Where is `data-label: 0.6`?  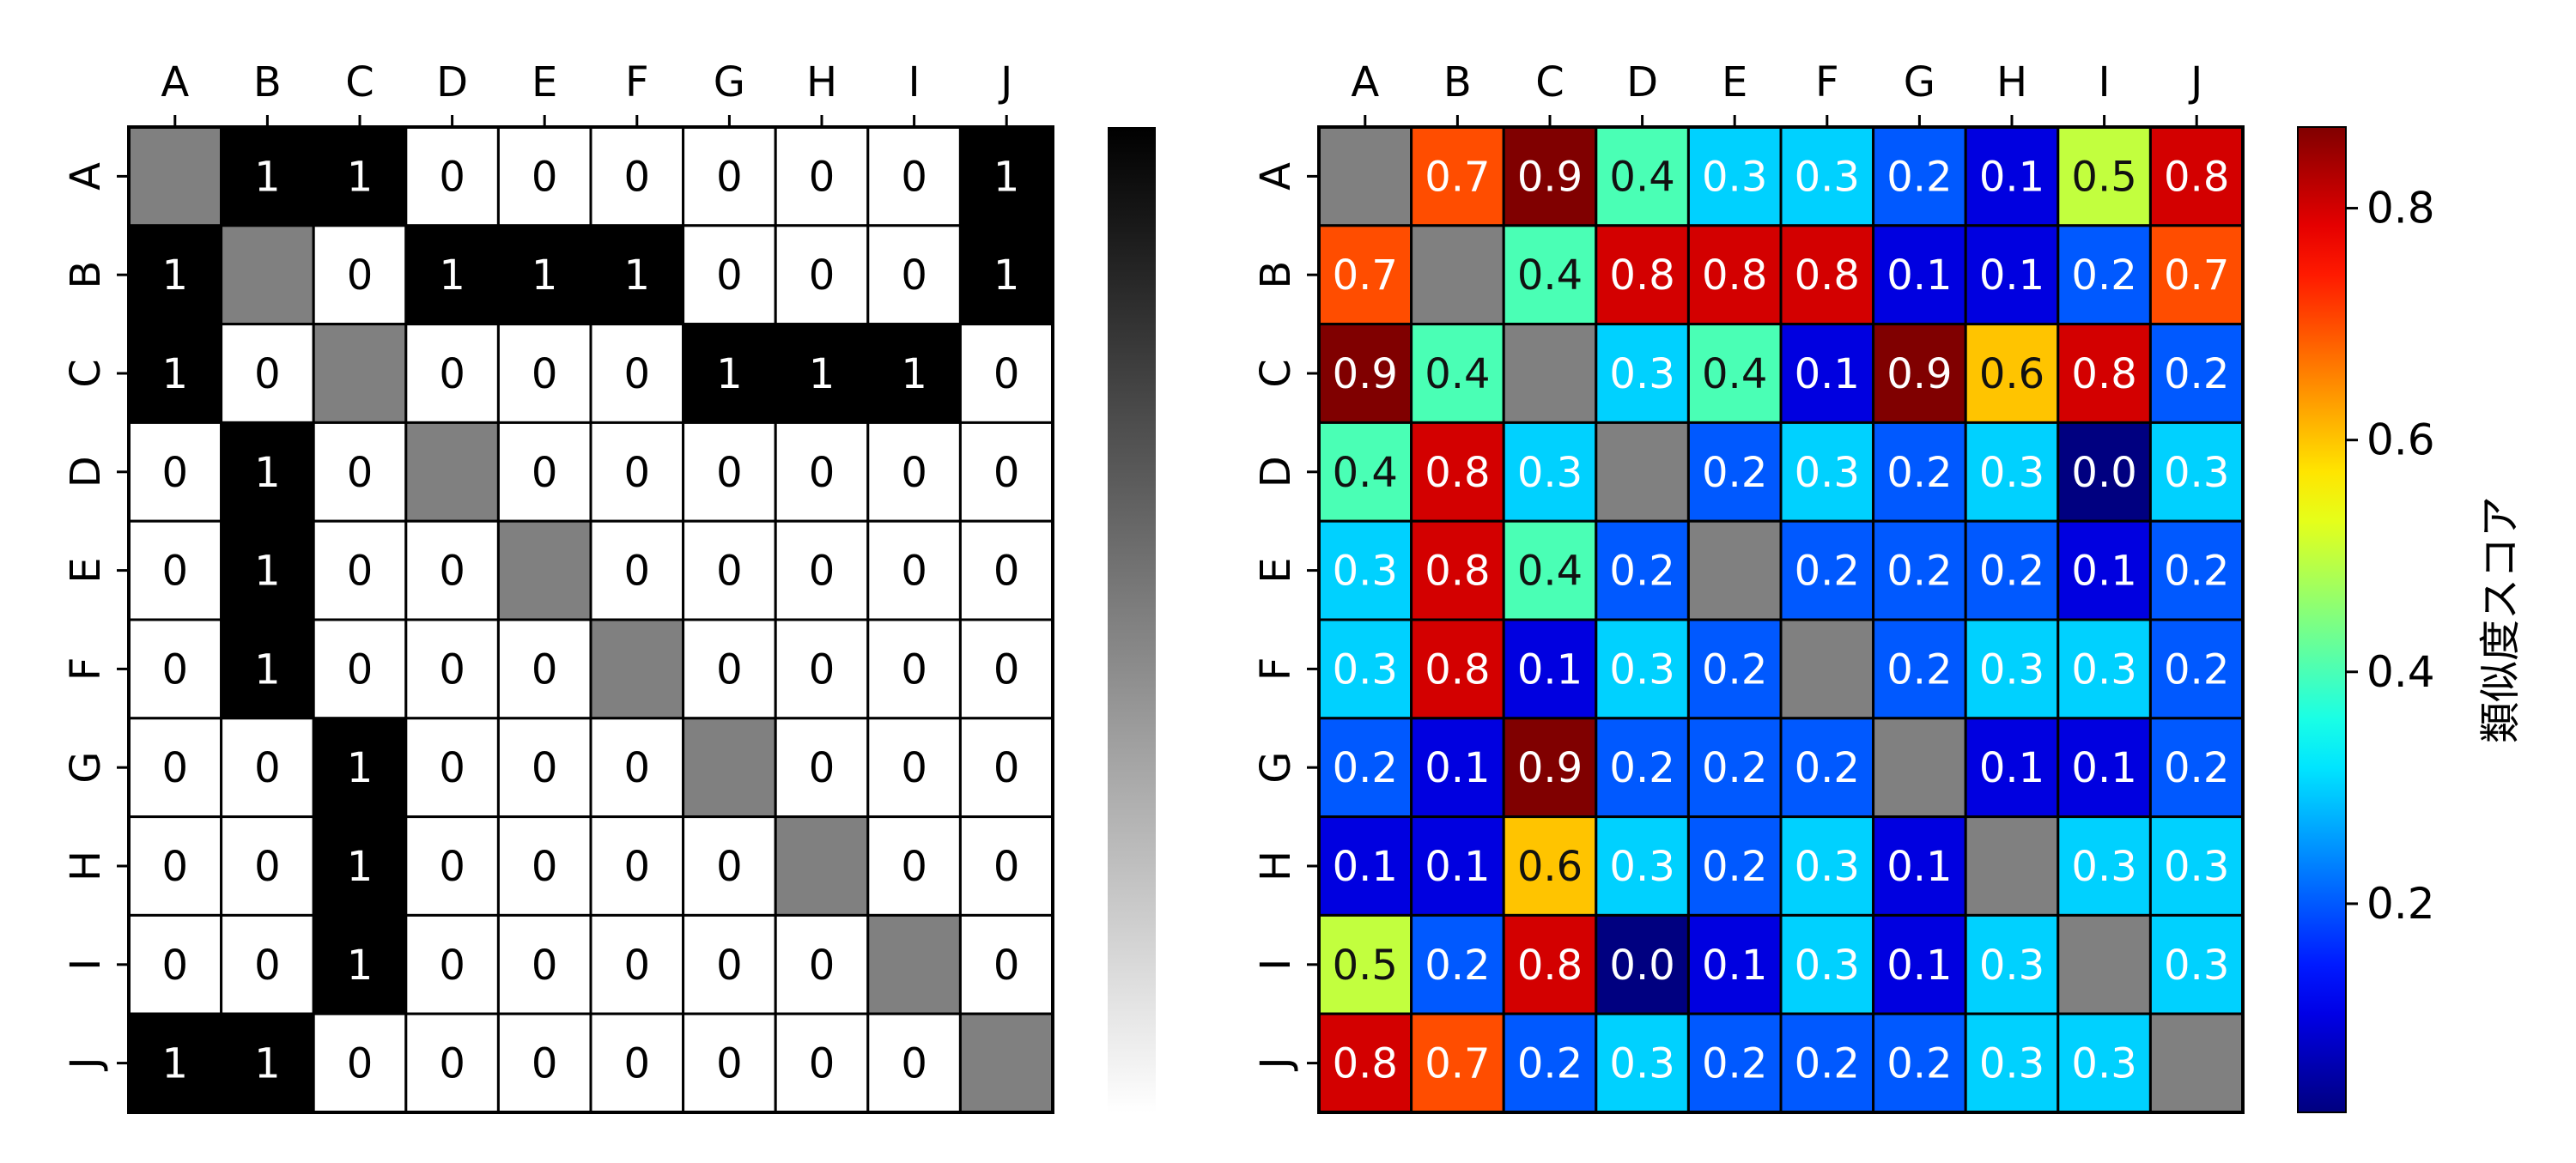 data-label: 0.6 is located at coordinates (1550, 867).